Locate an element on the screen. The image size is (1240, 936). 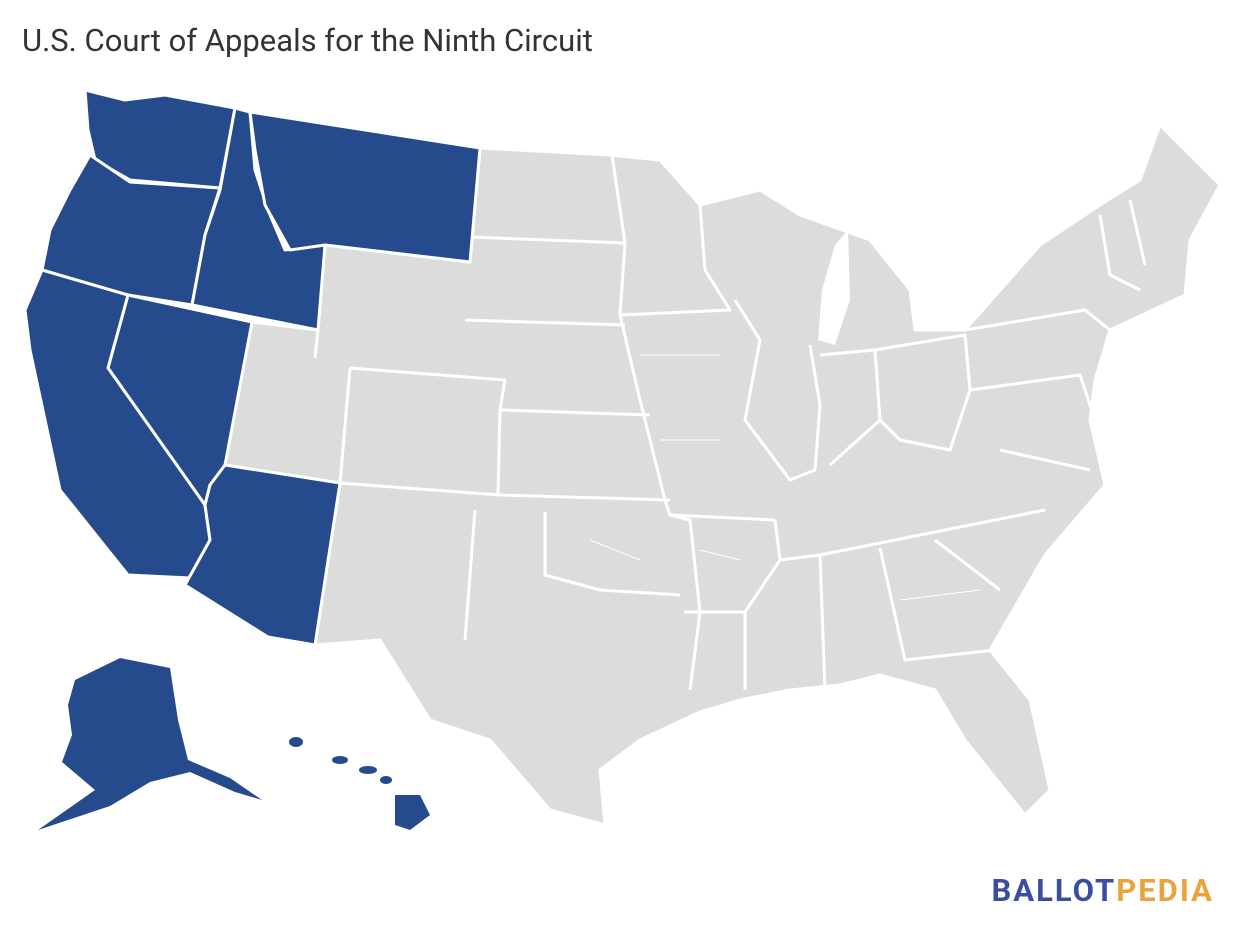
arizona is located at coordinates (262, 555).